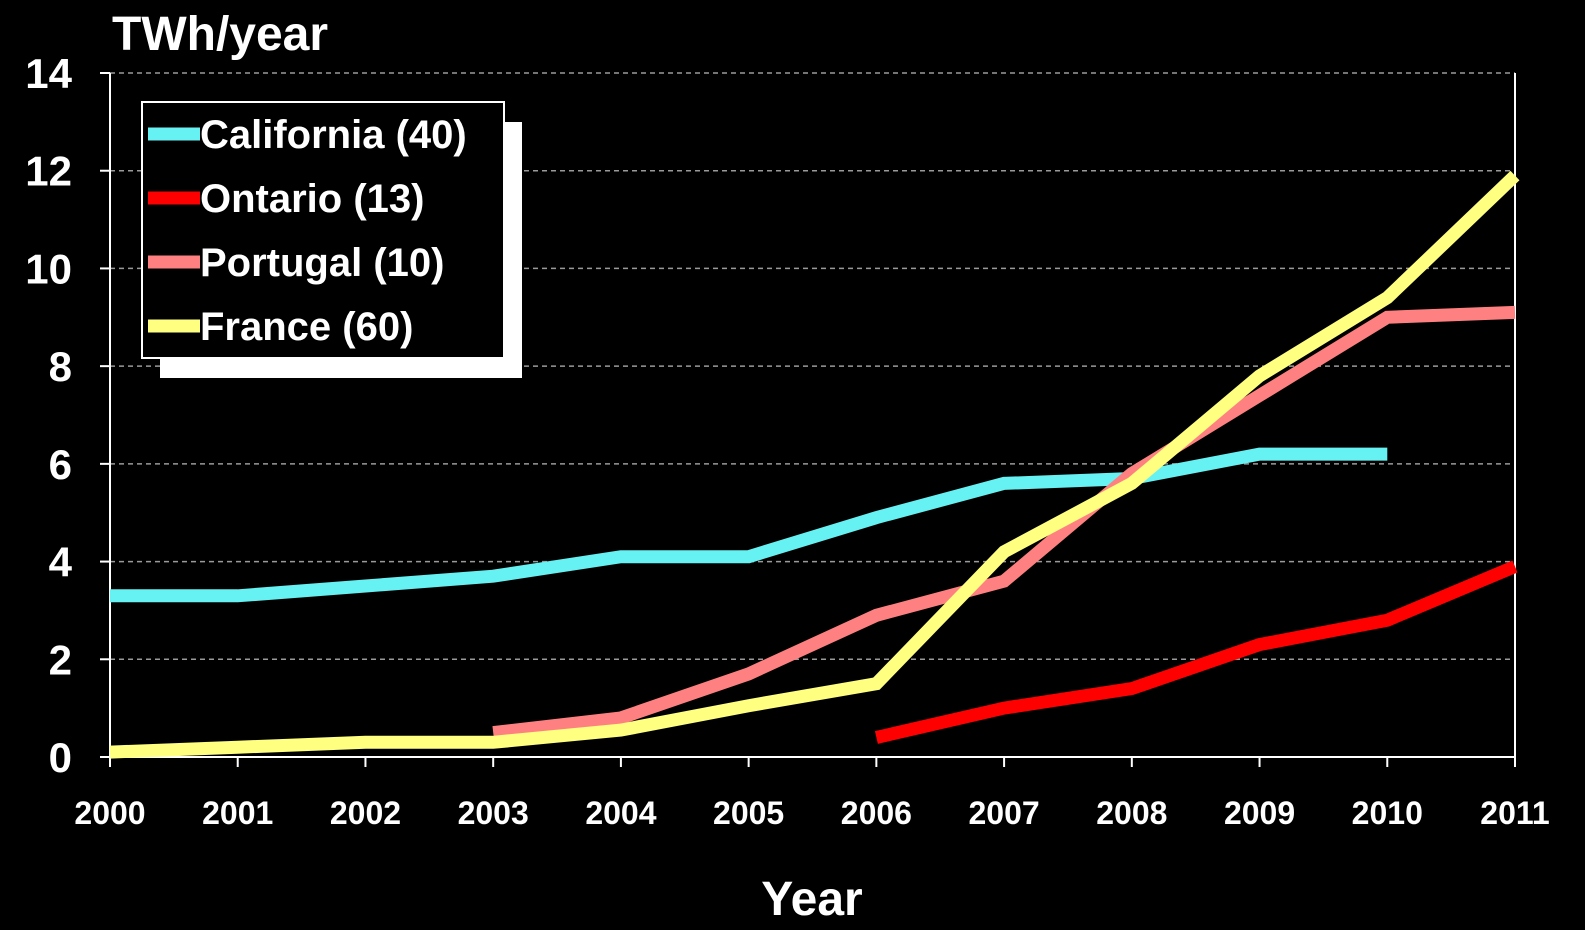 The image size is (1585, 930). Describe the element at coordinates (322, 263) in the screenshot. I see `legend-entry-label: Portugal (10)` at that location.